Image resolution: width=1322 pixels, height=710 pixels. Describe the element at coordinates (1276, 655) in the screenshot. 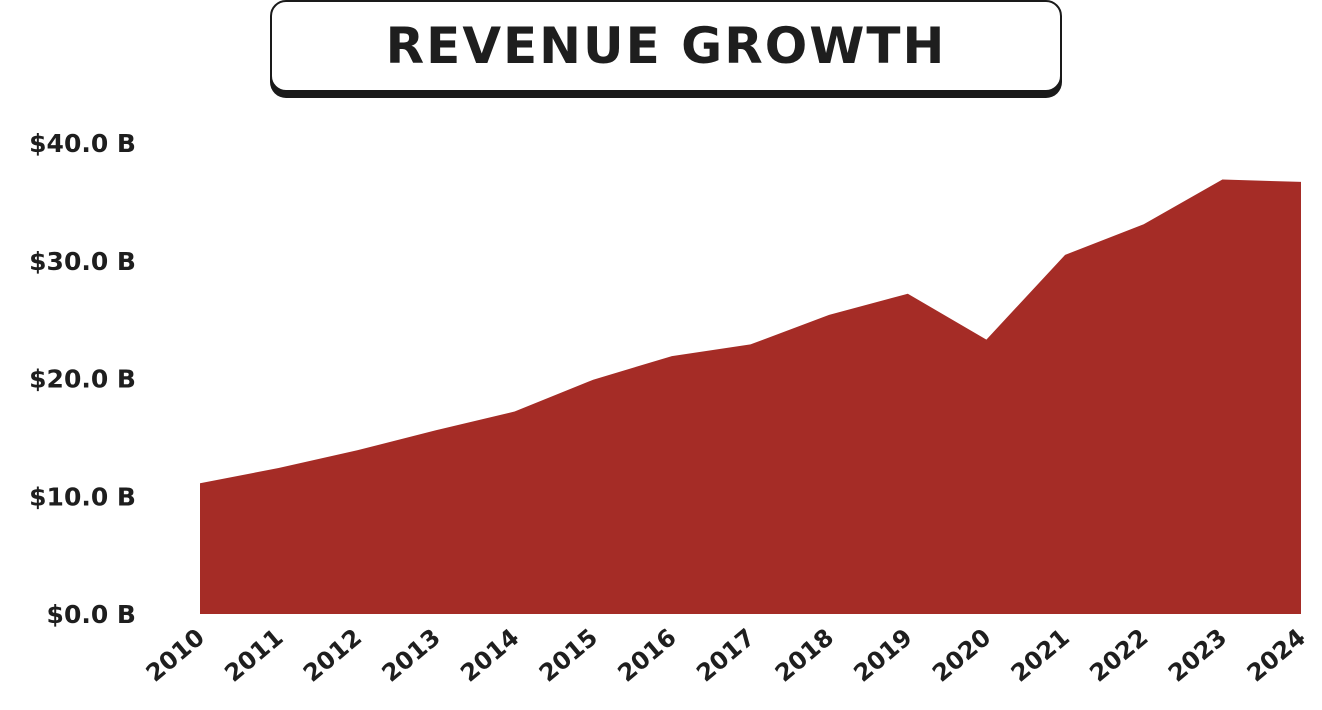

I see `x-tick-label: 2024` at that location.